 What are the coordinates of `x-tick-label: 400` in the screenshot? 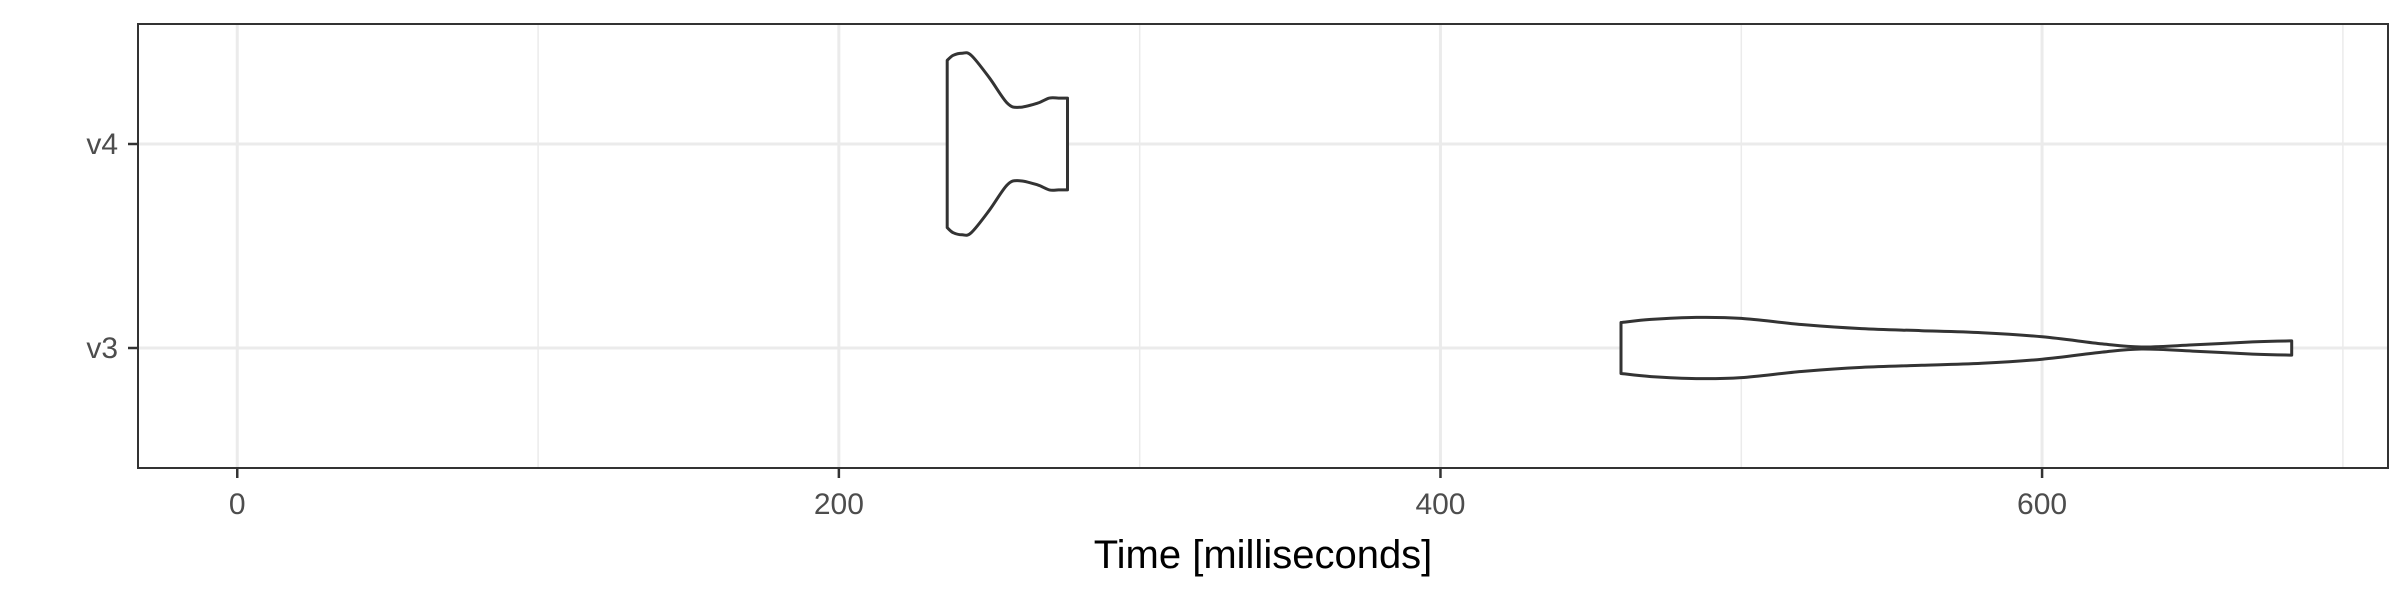 It's located at (1440, 504).